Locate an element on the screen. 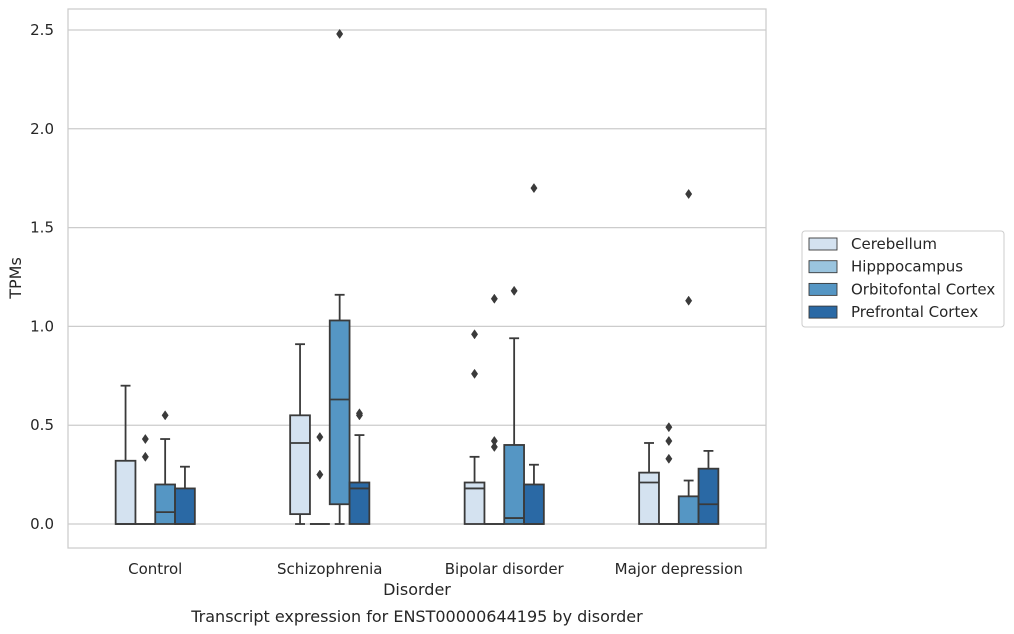 This screenshot has width=1014, height=634. x-tick-label: Schizophrenia is located at coordinates (329, 569).